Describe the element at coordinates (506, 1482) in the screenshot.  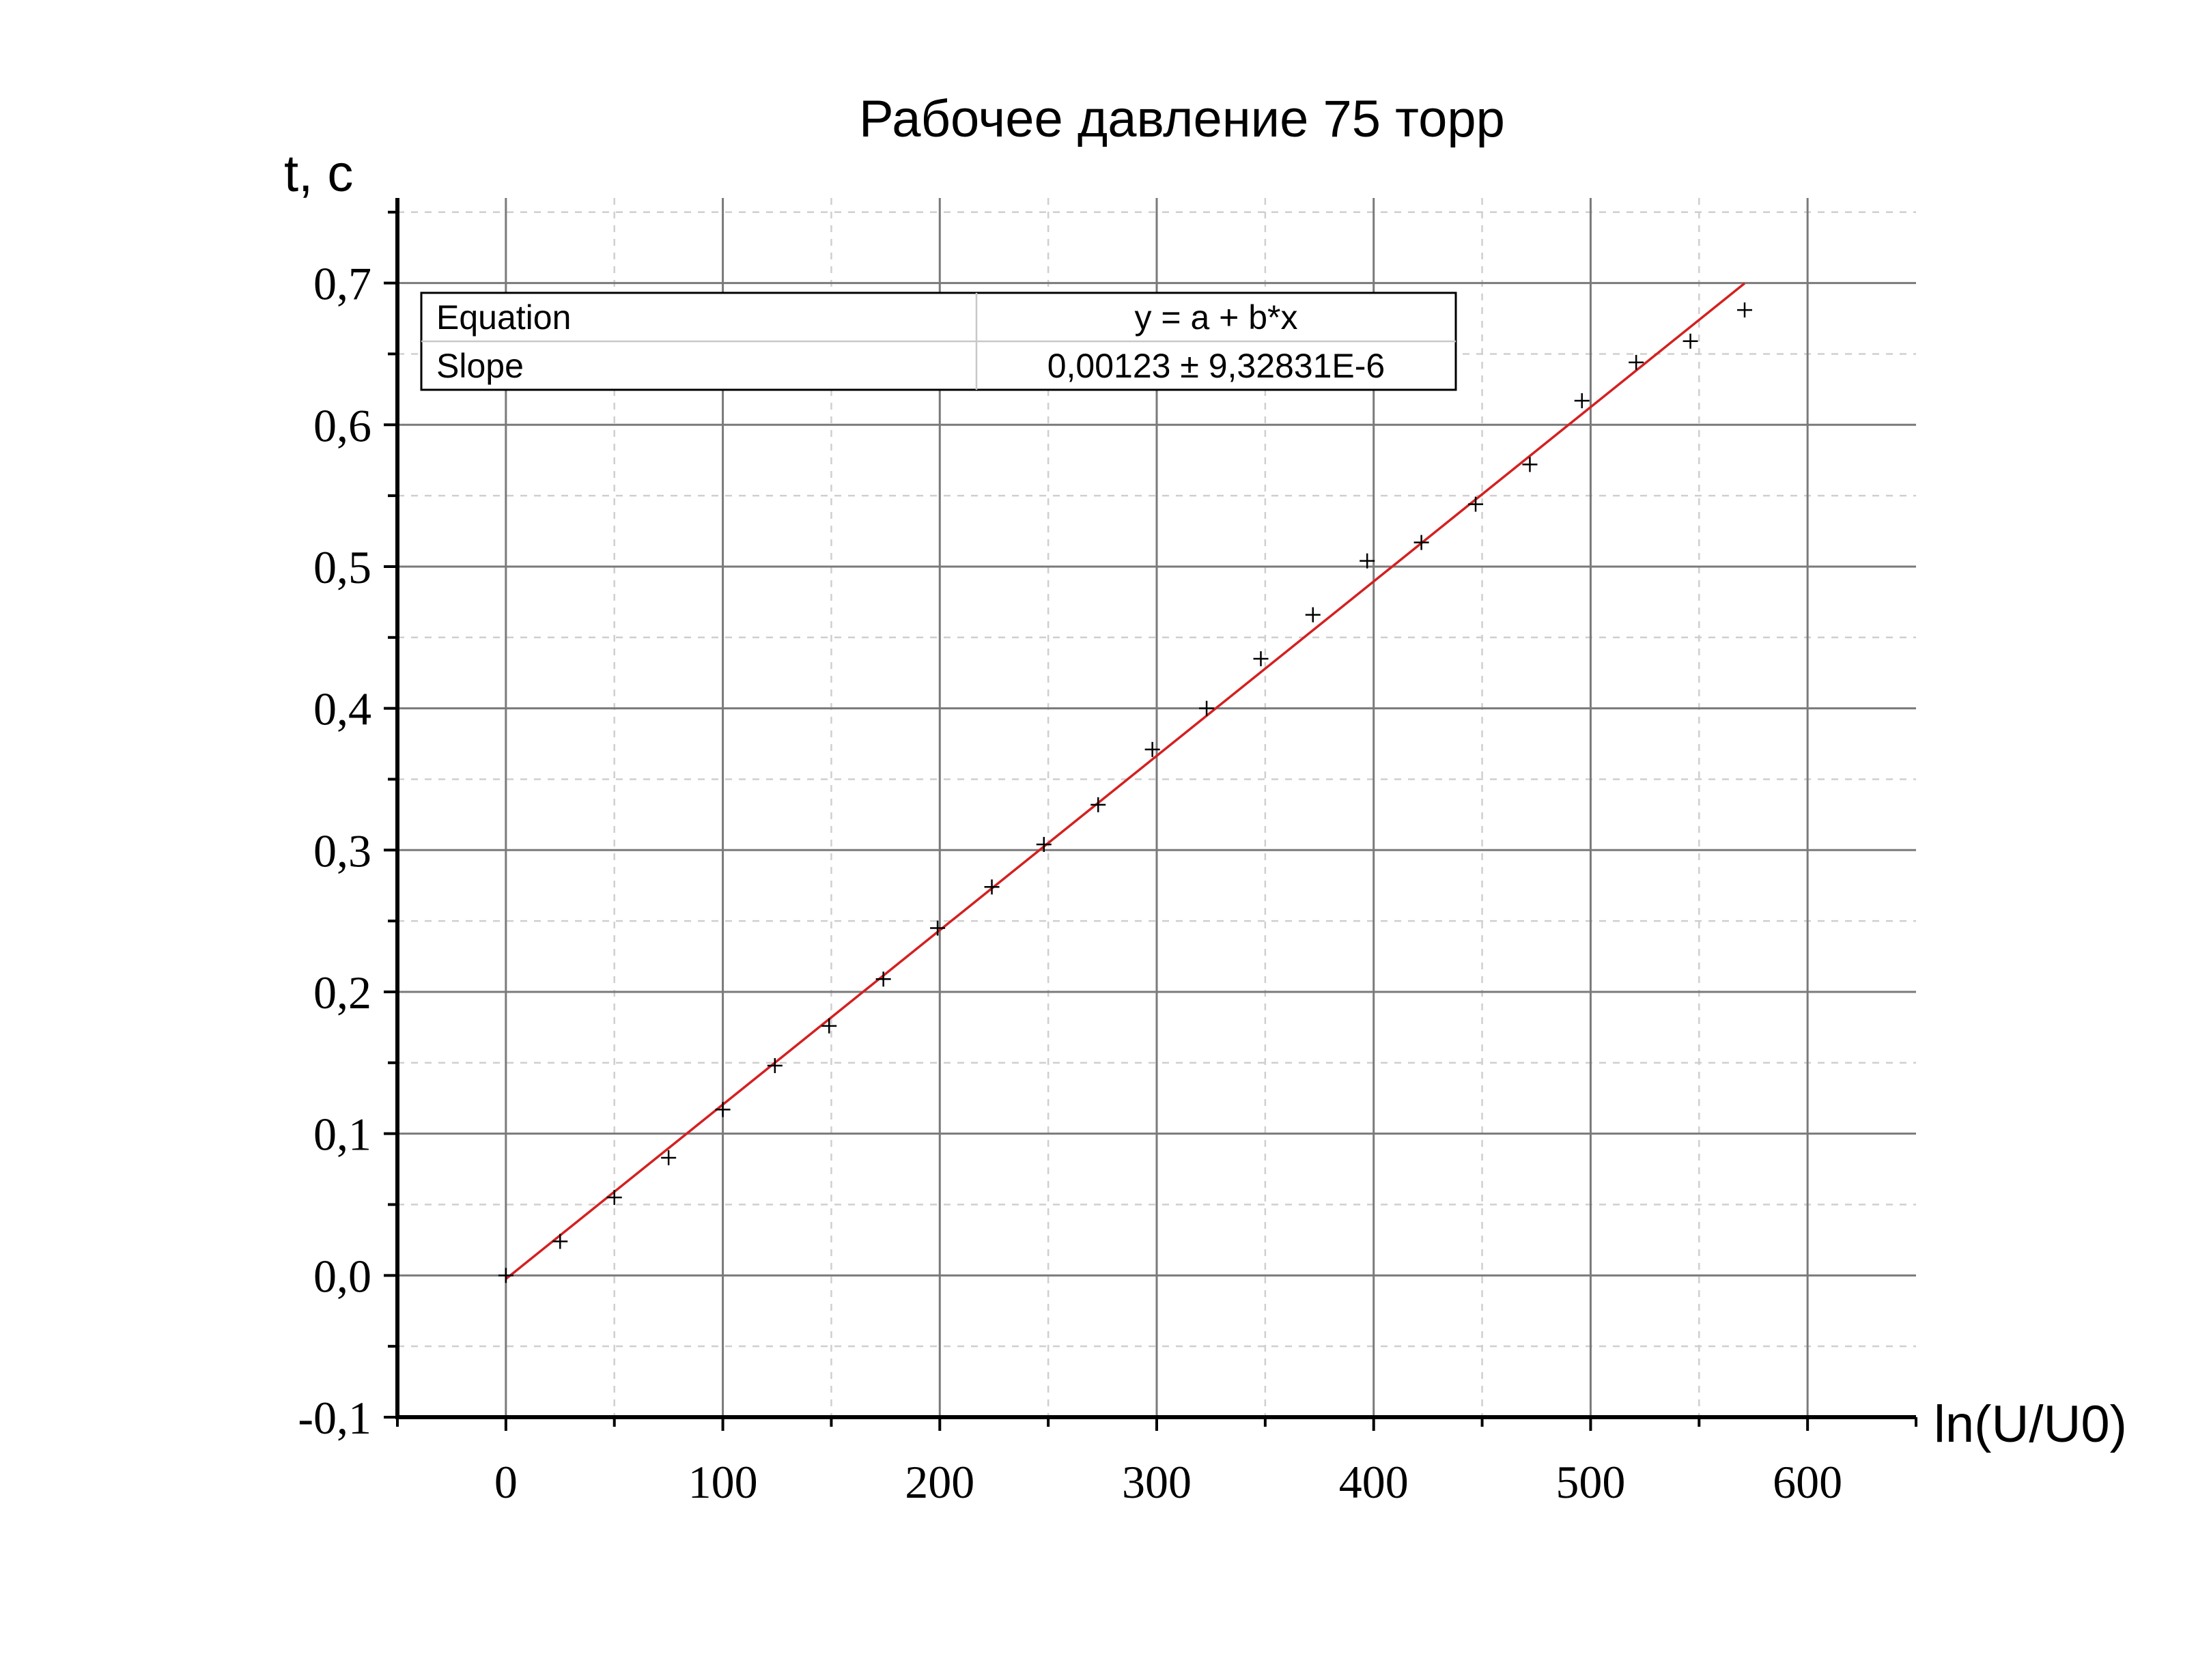
I see `x-tick-label: 0` at that location.